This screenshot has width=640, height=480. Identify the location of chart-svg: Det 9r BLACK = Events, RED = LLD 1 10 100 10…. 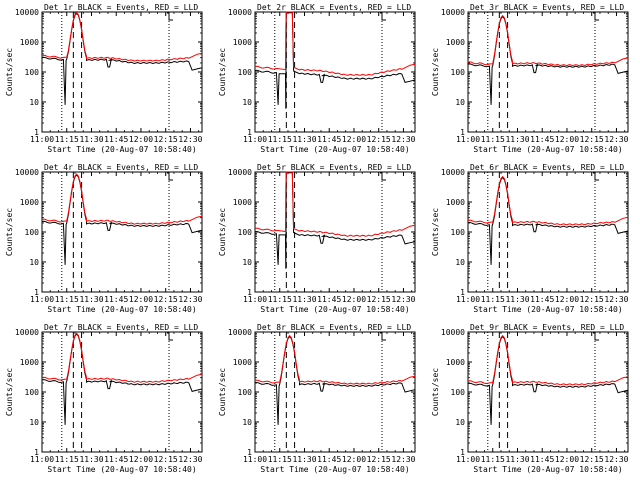
(530, 398).